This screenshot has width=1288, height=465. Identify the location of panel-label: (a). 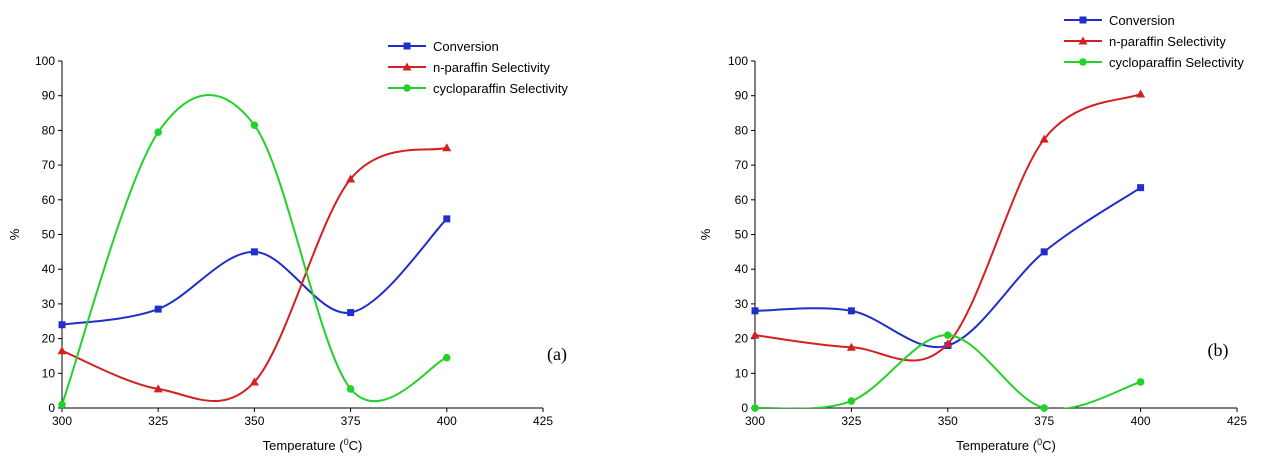
(557, 354).